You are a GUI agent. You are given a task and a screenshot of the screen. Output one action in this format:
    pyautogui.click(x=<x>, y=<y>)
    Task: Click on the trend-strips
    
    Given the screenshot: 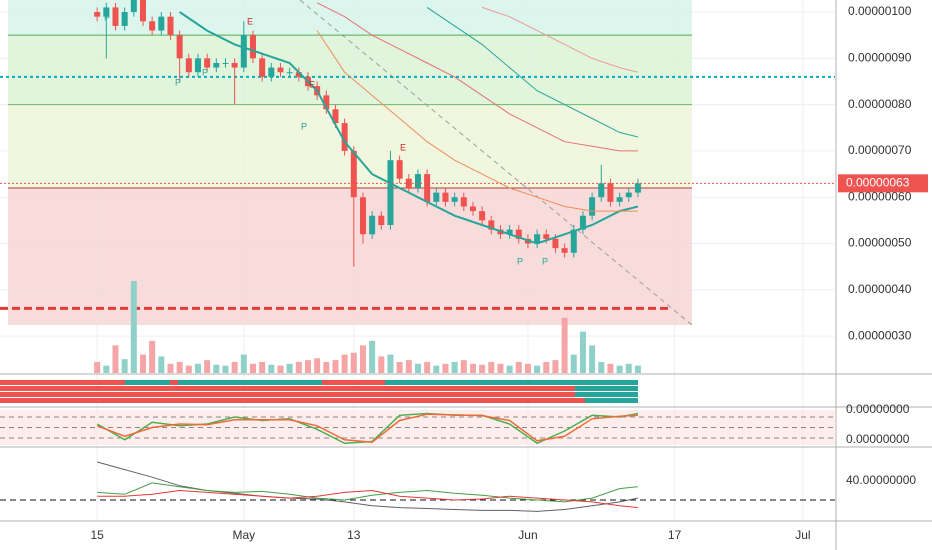 What is the action you would take?
    pyautogui.click(x=319, y=391)
    